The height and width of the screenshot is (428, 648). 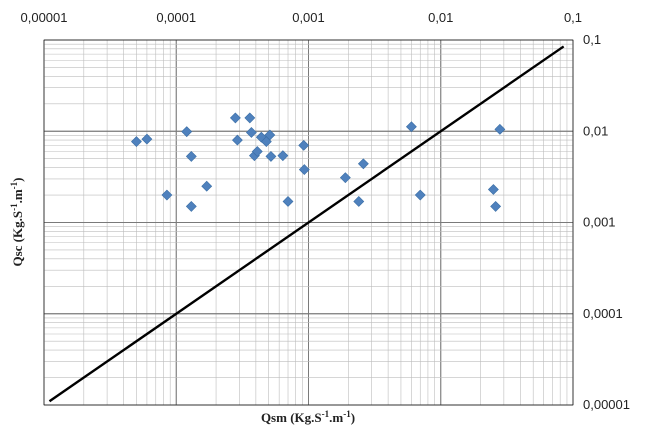 I want to click on x-tick-label: 0,00001, so click(x=44, y=17).